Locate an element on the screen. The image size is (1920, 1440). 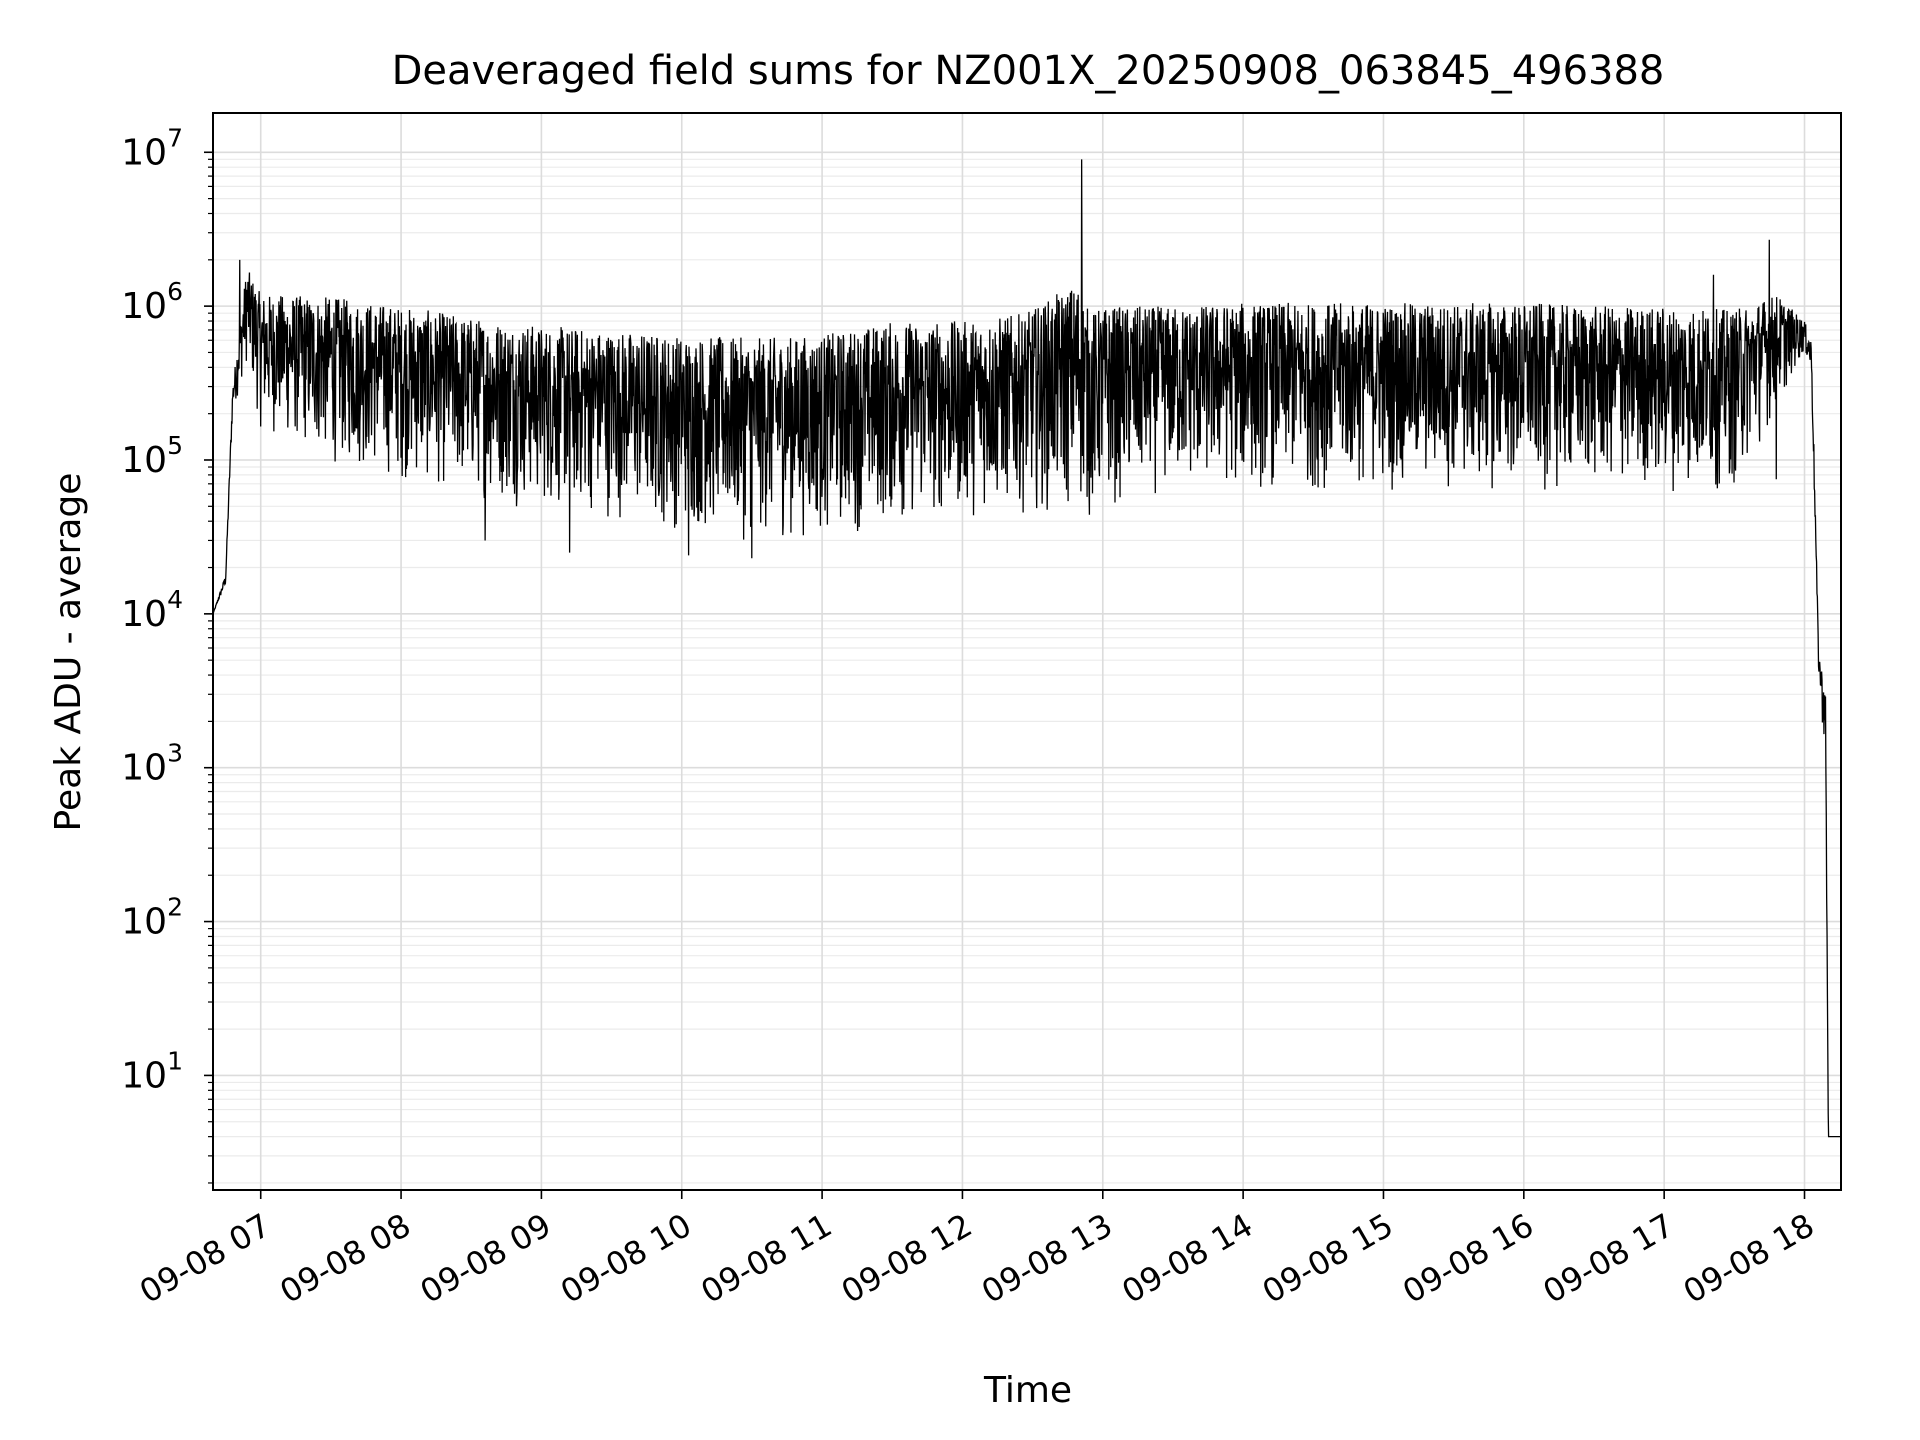
y-tick-label: 10¹ is located at coordinates (152, 1071).